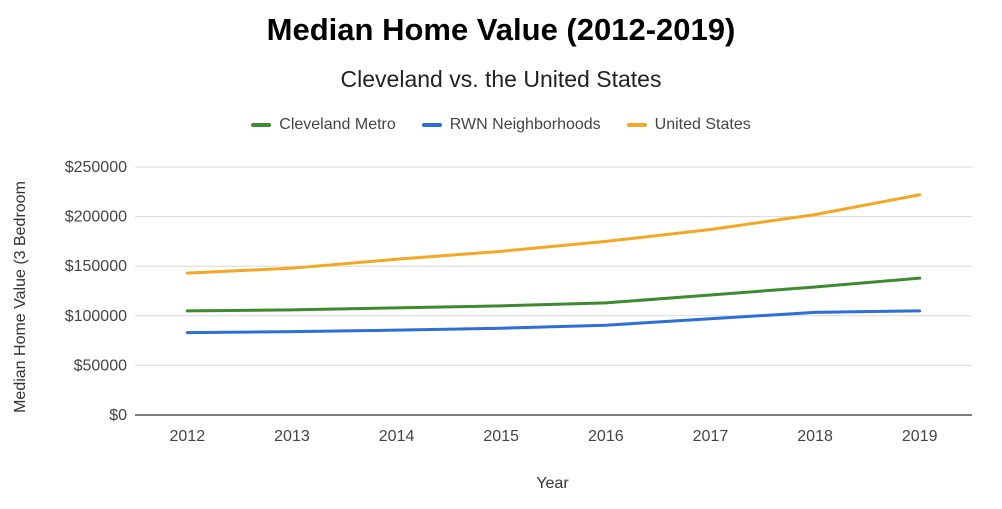 The image size is (1002, 509). What do you see at coordinates (96, 316) in the screenshot?
I see `y-tick-label: $100000` at bounding box center [96, 316].